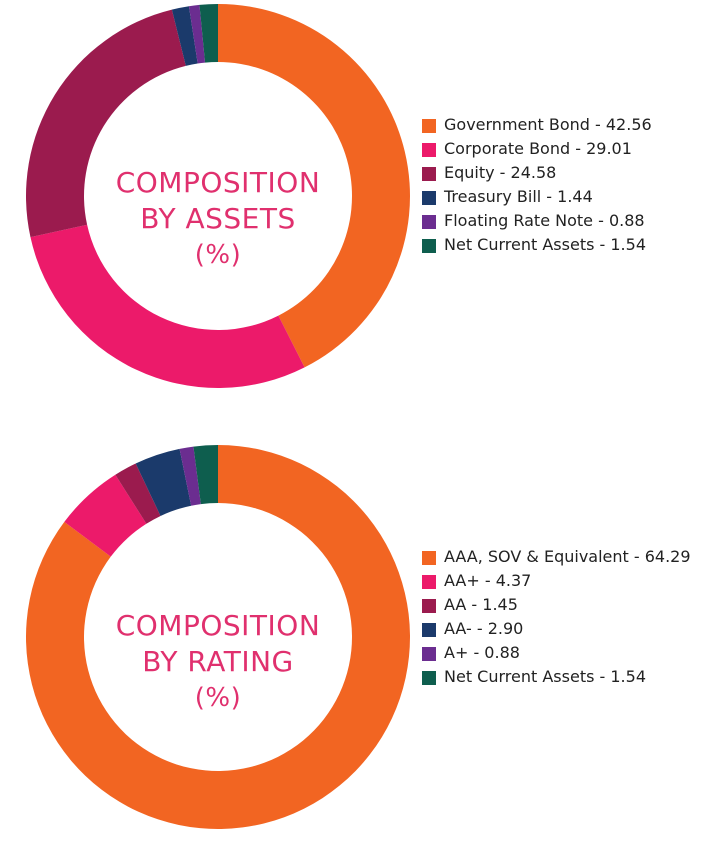 The width and height of the screenshot is (702, 841). I want to click on legend-item: AA+ - 4.37, so click(561, 581).